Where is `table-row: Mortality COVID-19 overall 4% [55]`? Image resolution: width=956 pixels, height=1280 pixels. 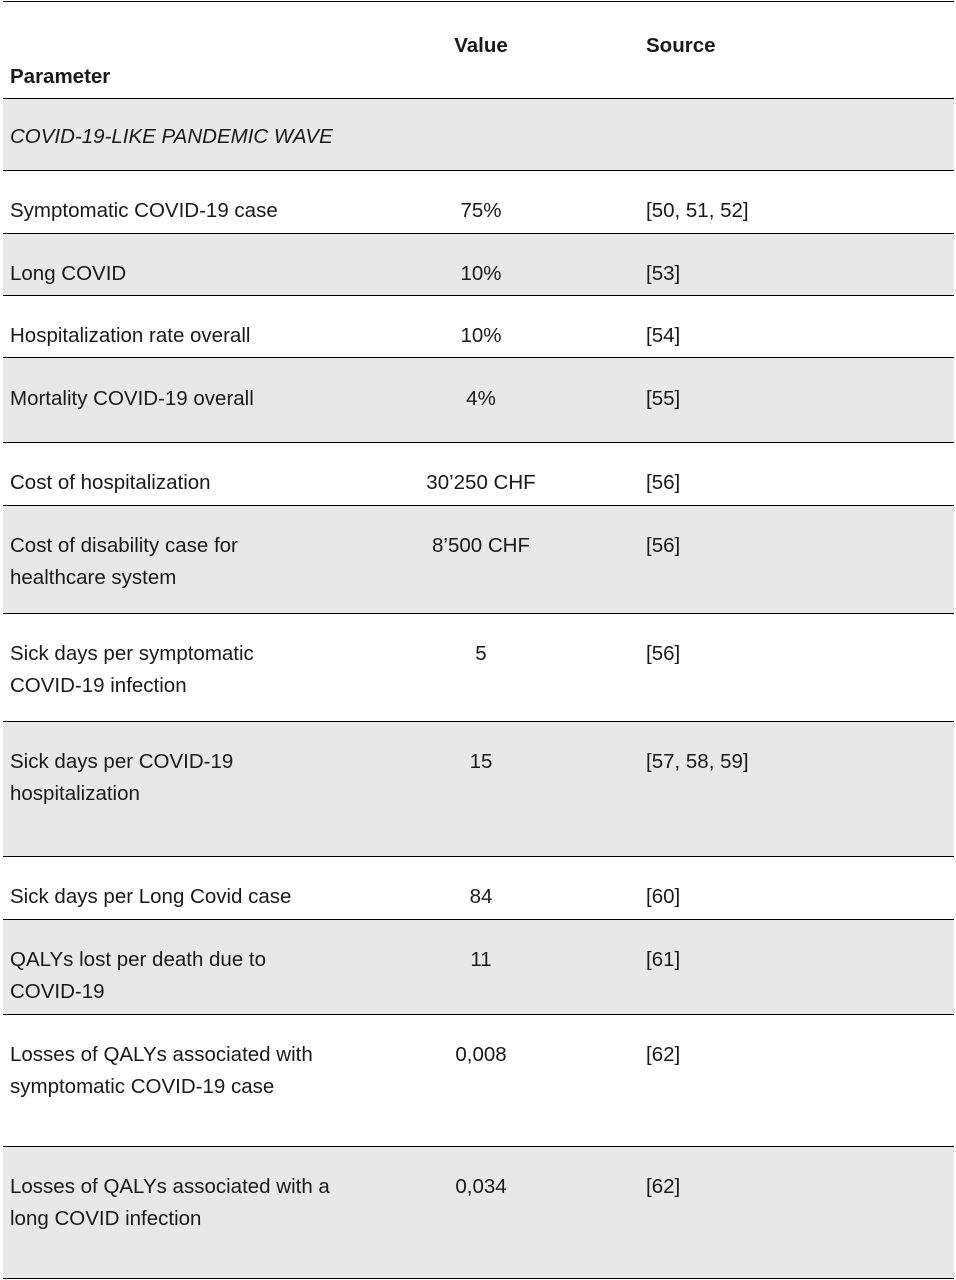 table-row: Mortality COVID-19 overall 4% [55] is located at coordinates (478, 400).